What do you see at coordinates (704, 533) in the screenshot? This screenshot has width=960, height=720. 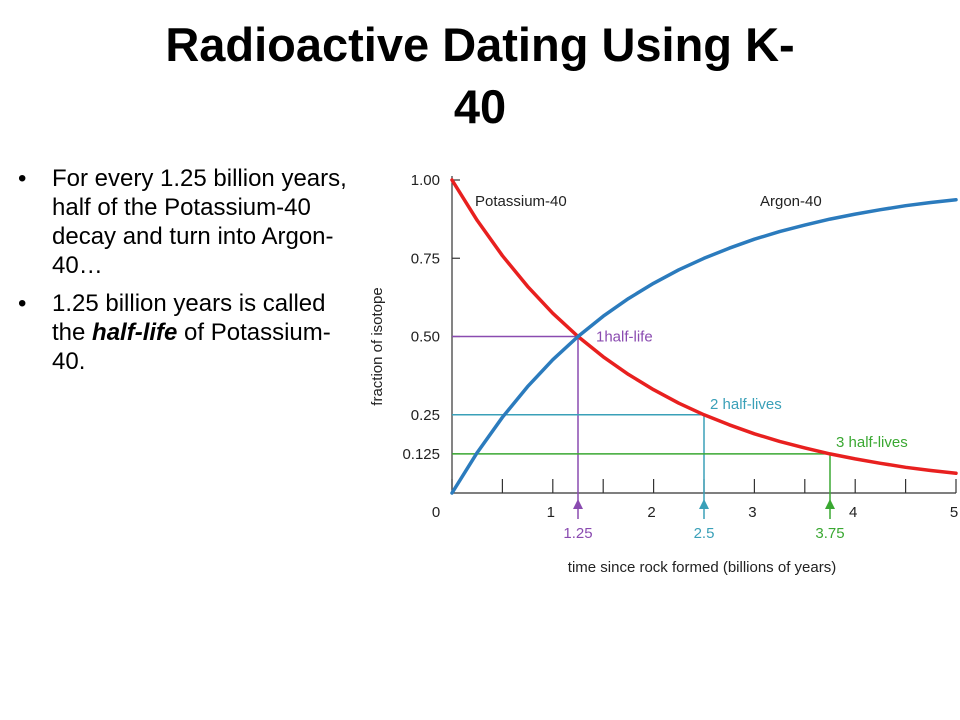 I see `half-life-x-label: 2.5` at bounding box center [704, 533].